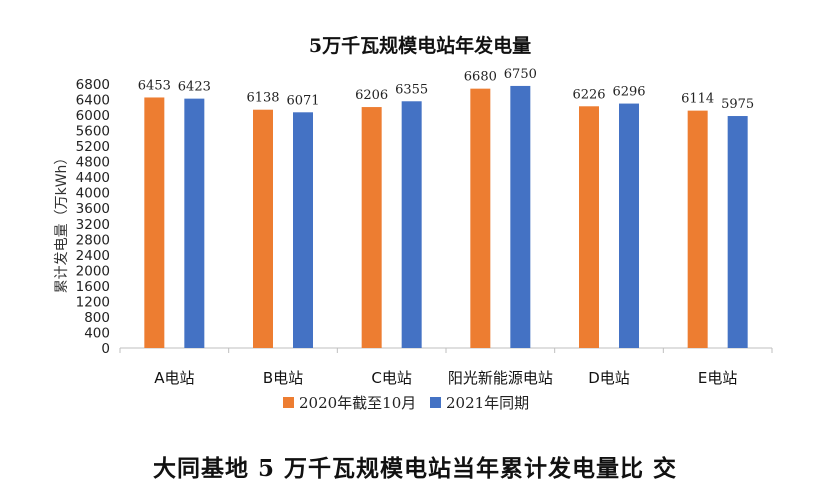 This screenshot has height=499, width=830. What do you see at coordinates (737, 104) in the screenshot?
I see `bar-value-label: 5975` at bounding box center [737, 104].